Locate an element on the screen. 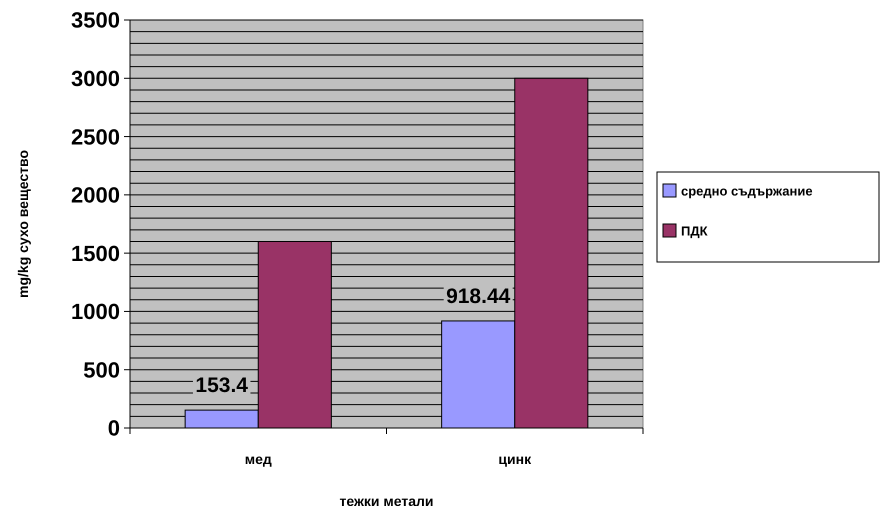  legend-label: ПДК is located at coordinates (694, 231).